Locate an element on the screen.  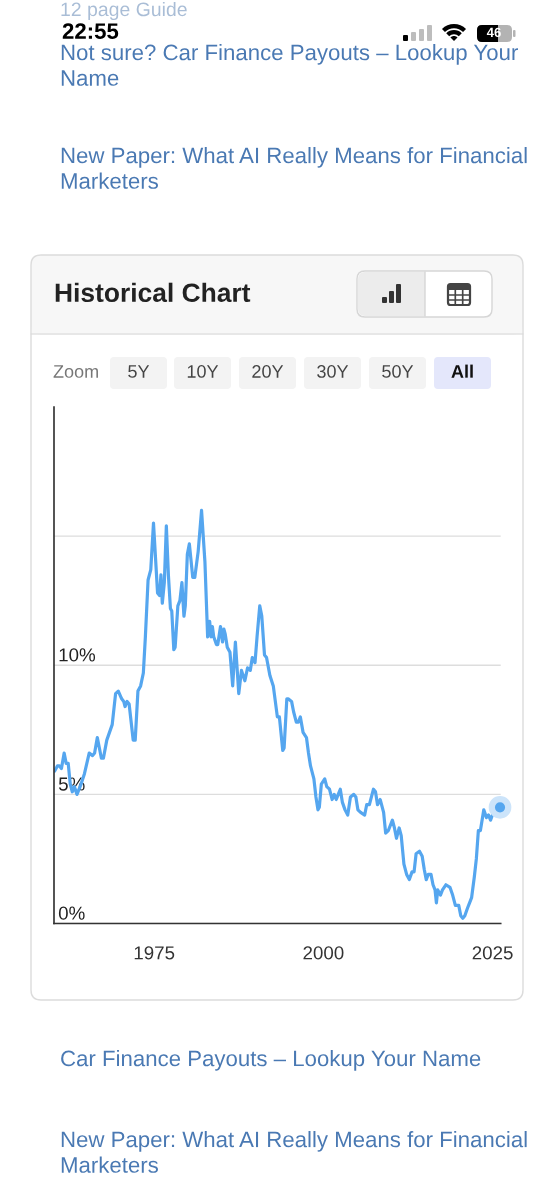
text: Zoom is located at coordinates (75, 371).